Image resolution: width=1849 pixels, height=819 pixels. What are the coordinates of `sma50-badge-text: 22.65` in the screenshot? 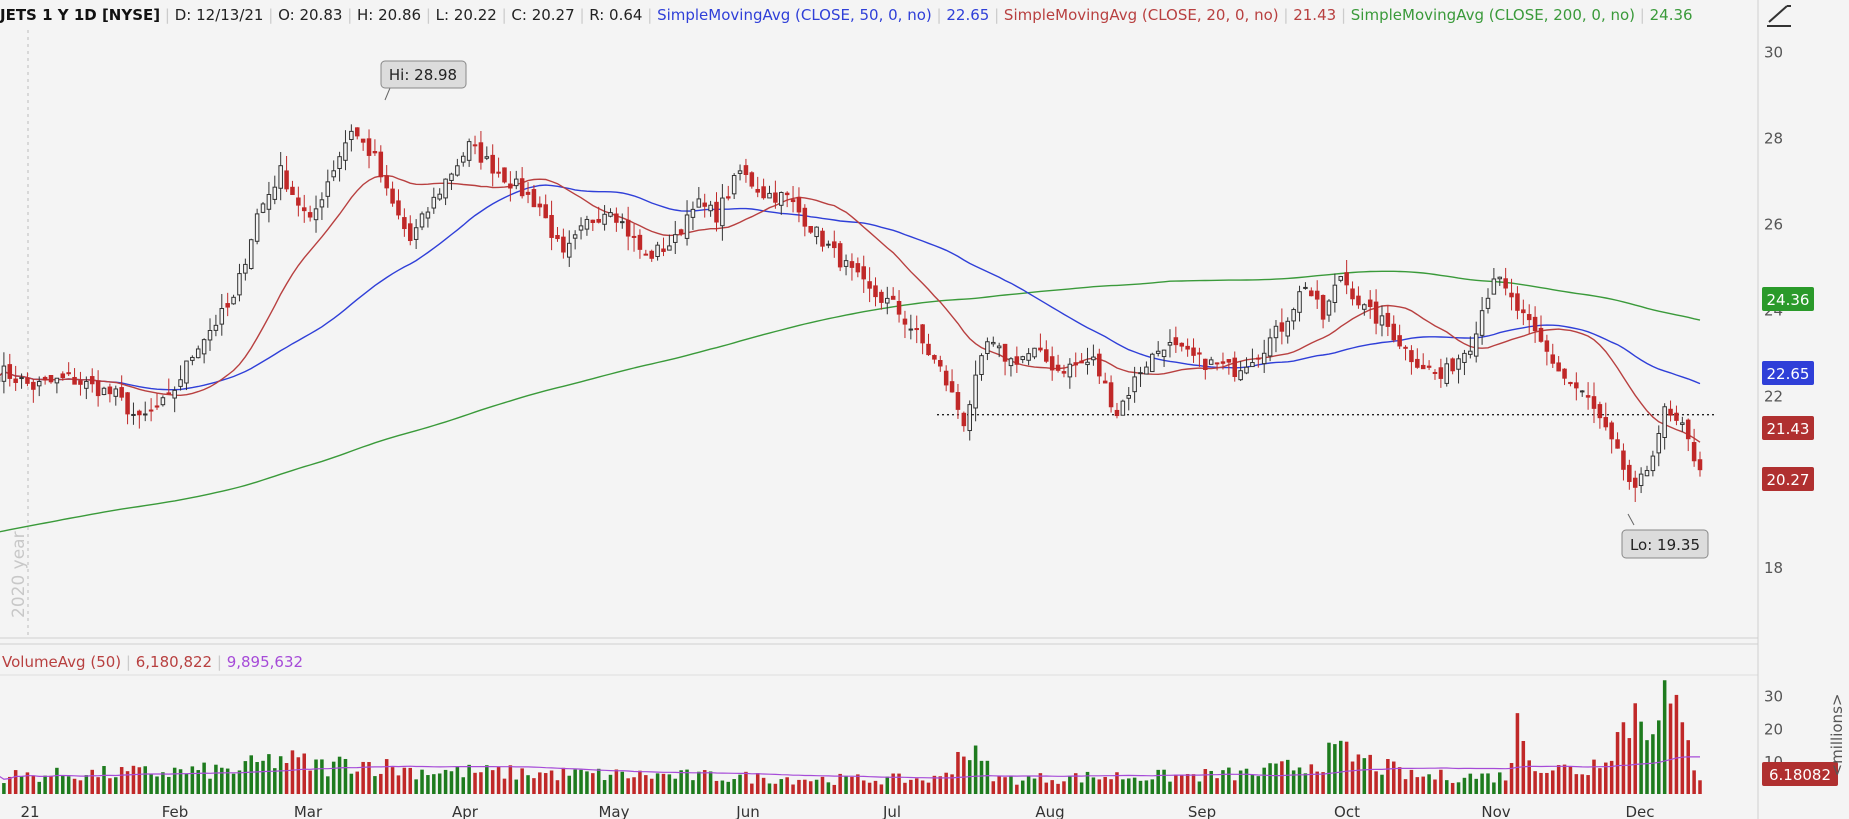 It's located at (1788, 374).